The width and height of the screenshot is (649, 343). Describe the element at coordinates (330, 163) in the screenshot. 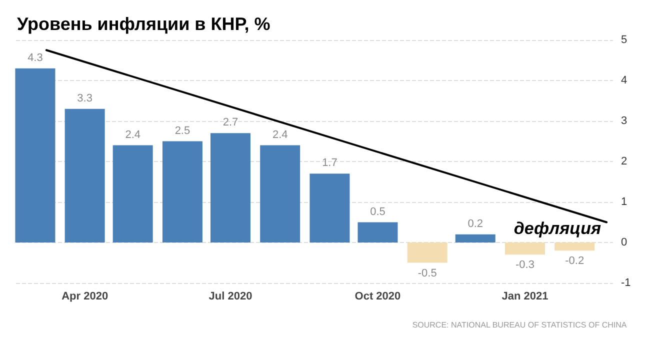

I see `data-label: 1.7` at that location.